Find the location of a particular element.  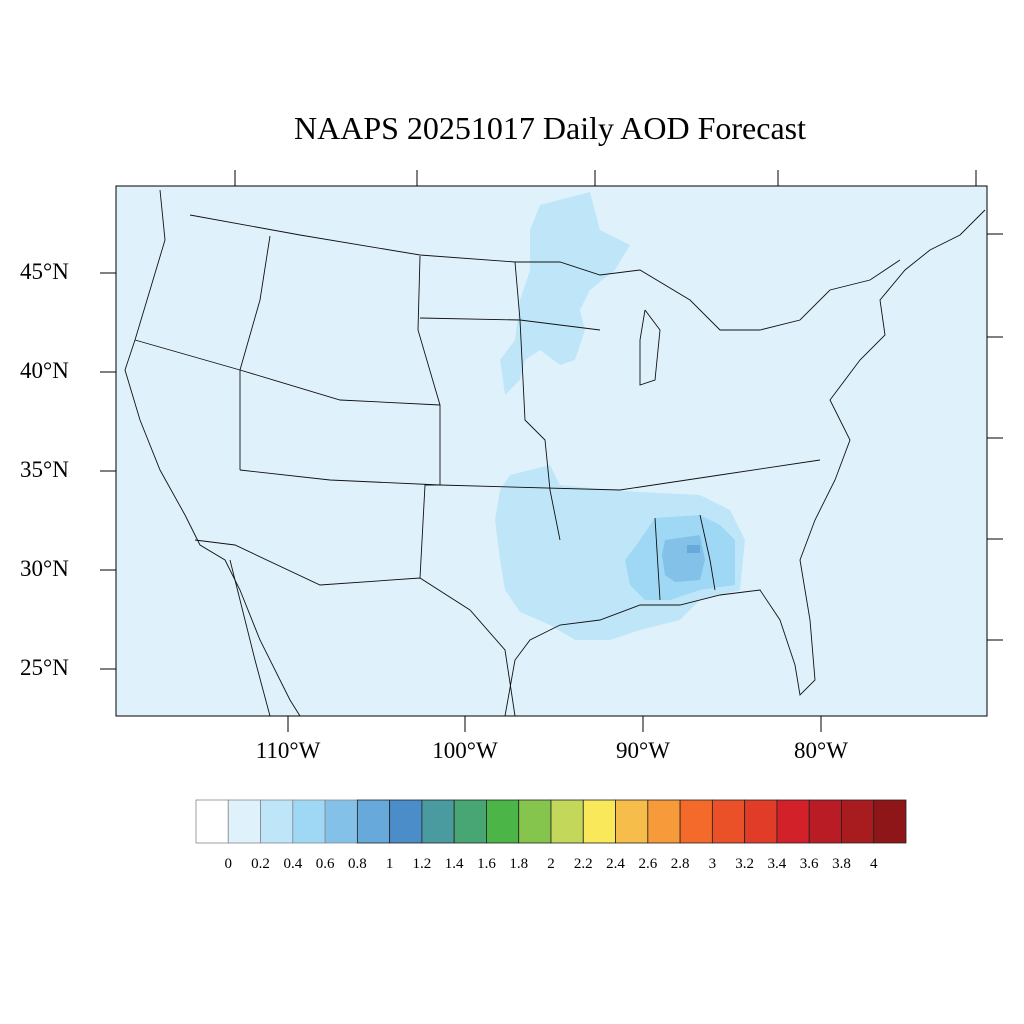

state-lines-ns is located at coordinates (255, 352).